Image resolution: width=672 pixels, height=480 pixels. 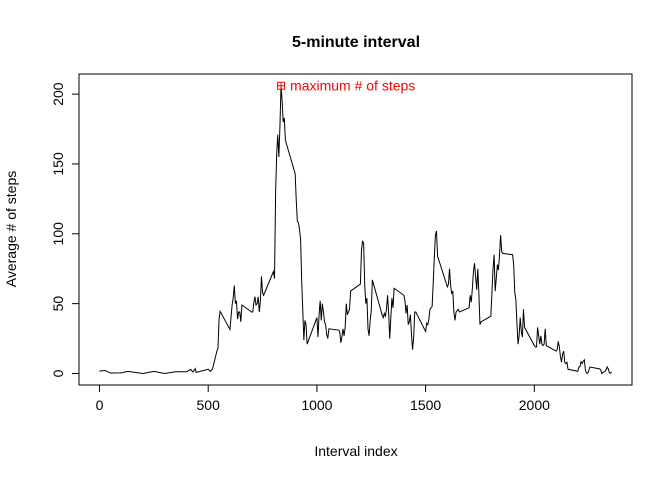 What do you see at coordinates (58, 304) in the screenshot?
I see `y-tick-label: 50` at bounding box center [58, 304].